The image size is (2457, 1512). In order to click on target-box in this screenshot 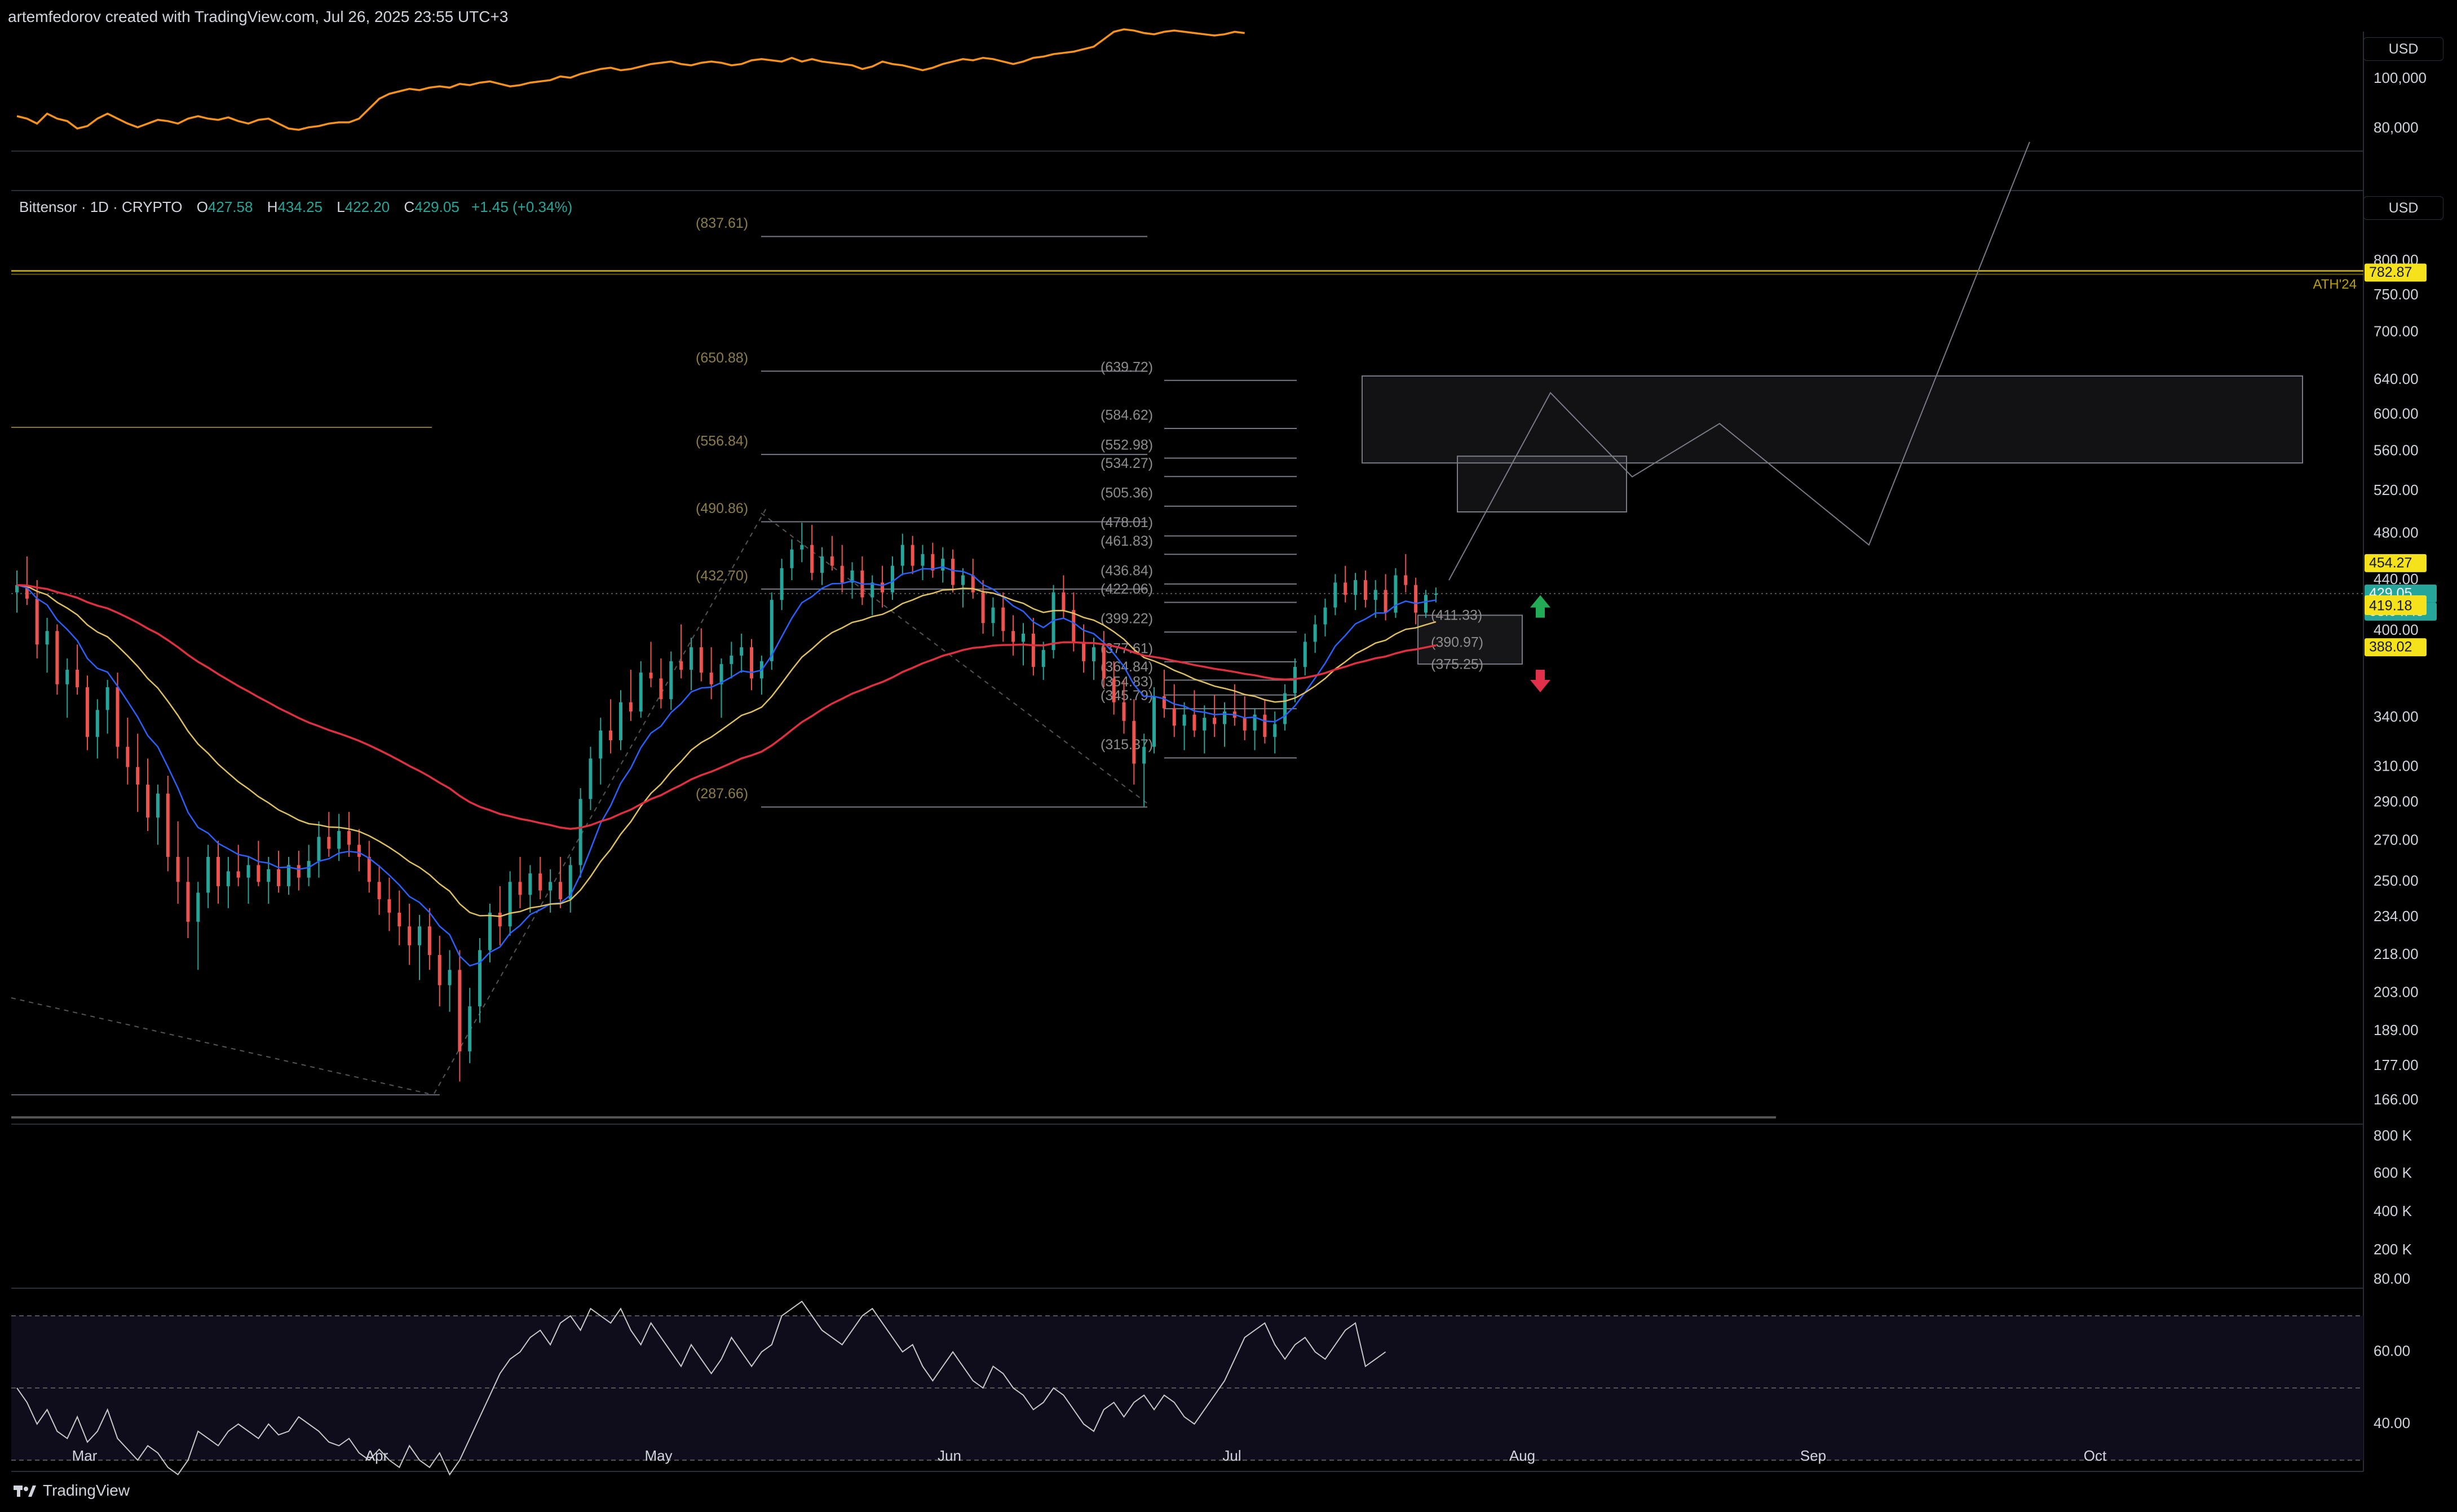, I will do `click(1470, 639)`.